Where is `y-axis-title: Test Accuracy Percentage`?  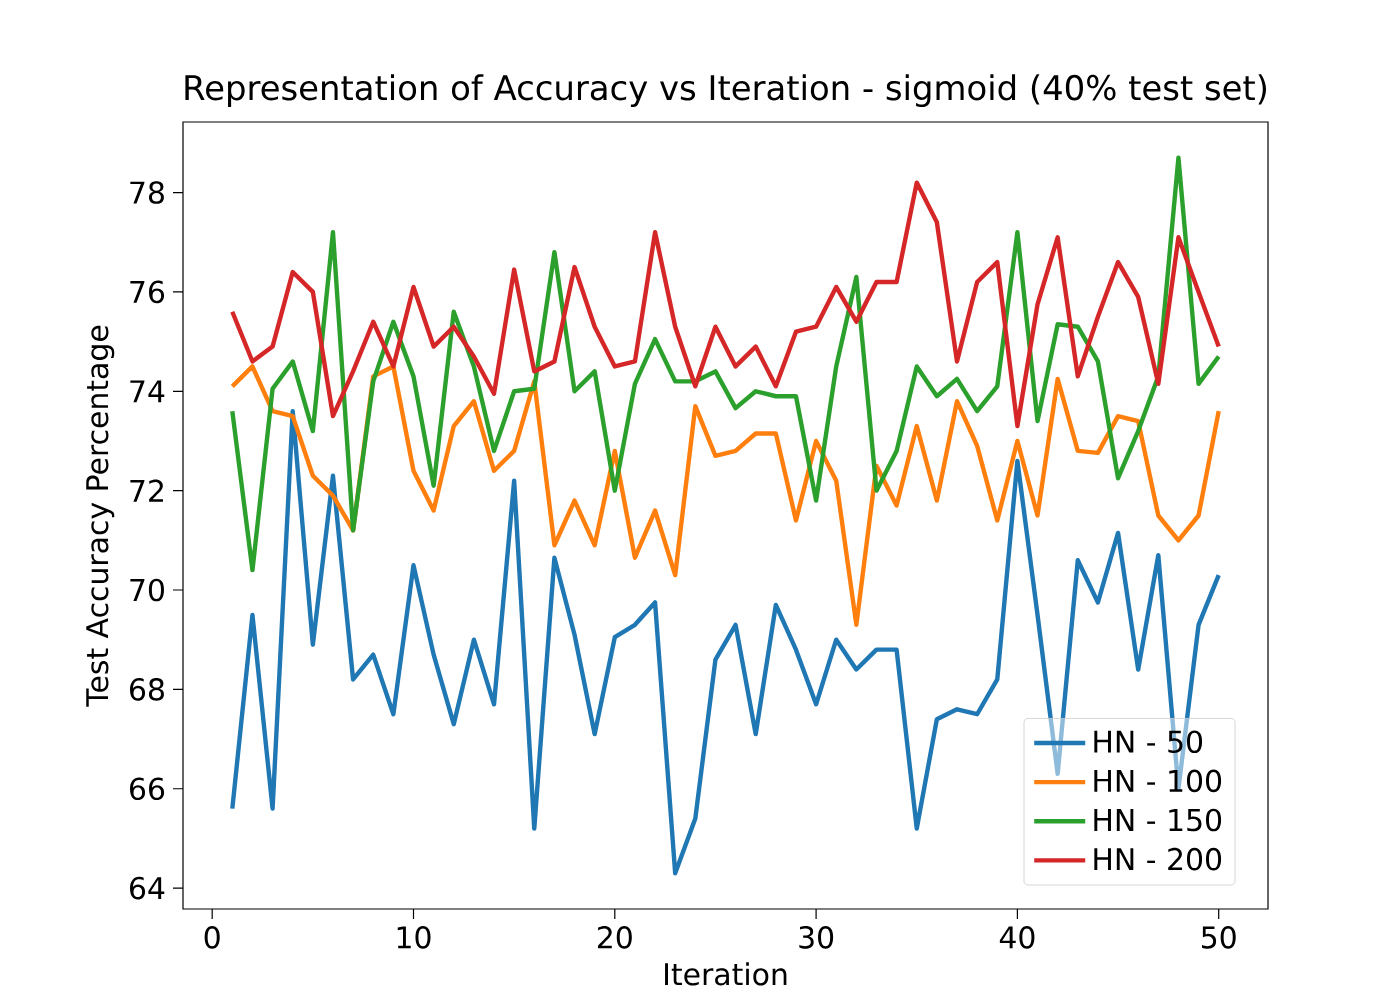 y-axis-title: Test Accuracy Percentage is located at coordinates (100, 516).